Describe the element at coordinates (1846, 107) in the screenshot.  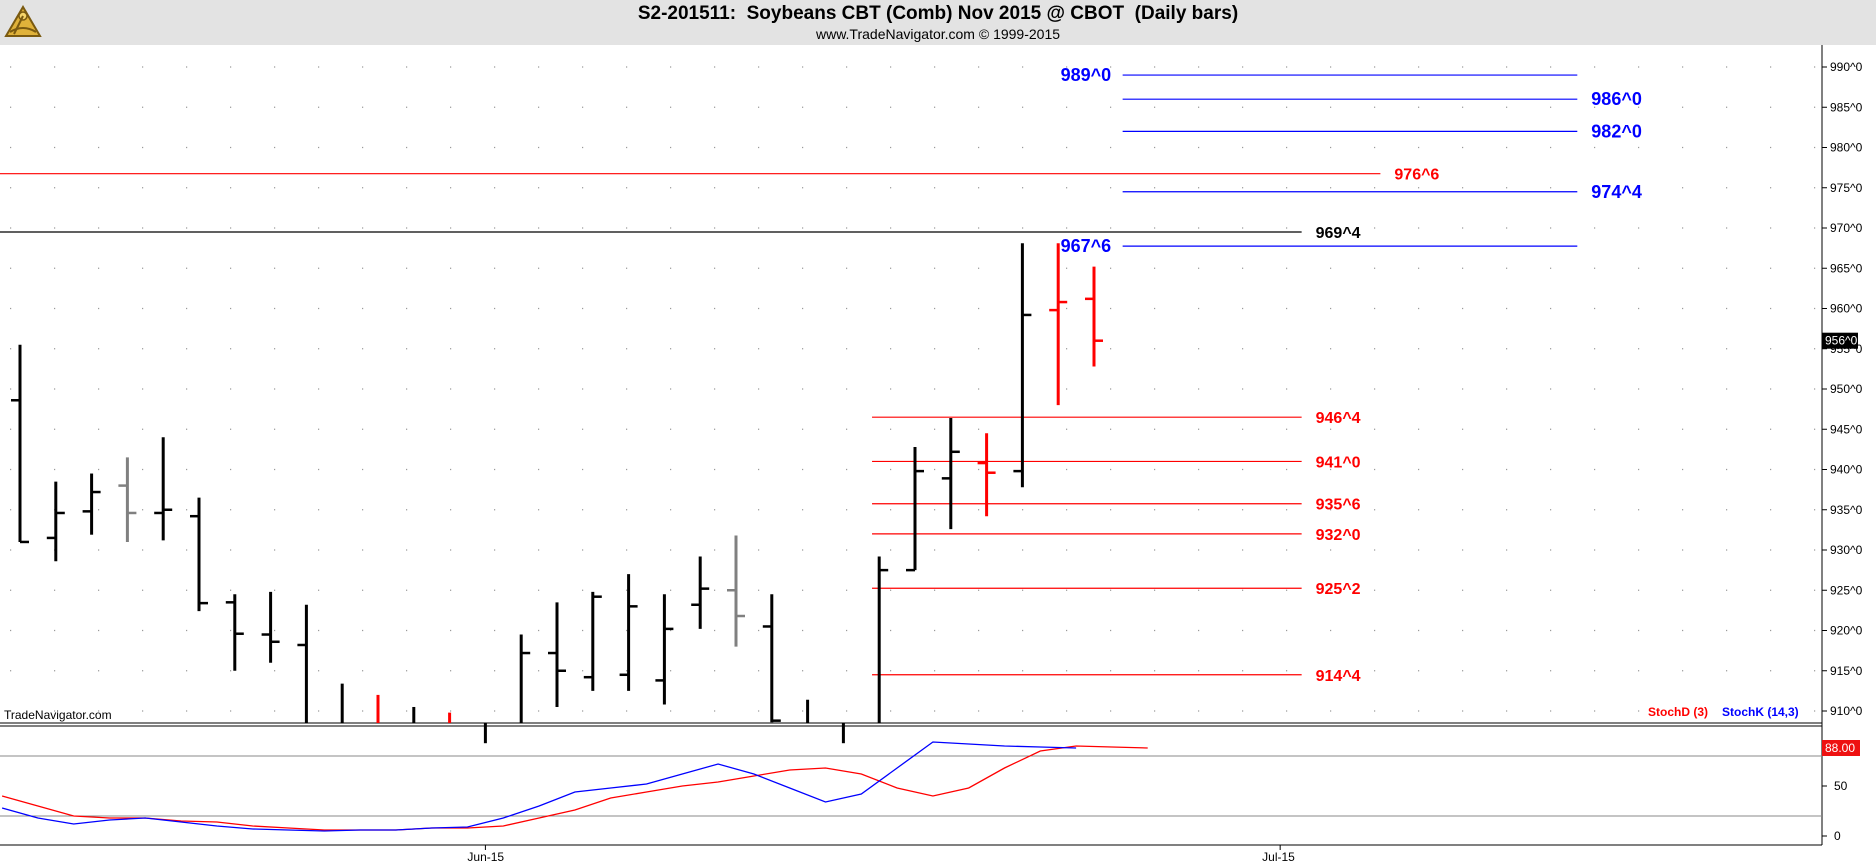
I see `price-axis-tick-label: 985^0` at that location.